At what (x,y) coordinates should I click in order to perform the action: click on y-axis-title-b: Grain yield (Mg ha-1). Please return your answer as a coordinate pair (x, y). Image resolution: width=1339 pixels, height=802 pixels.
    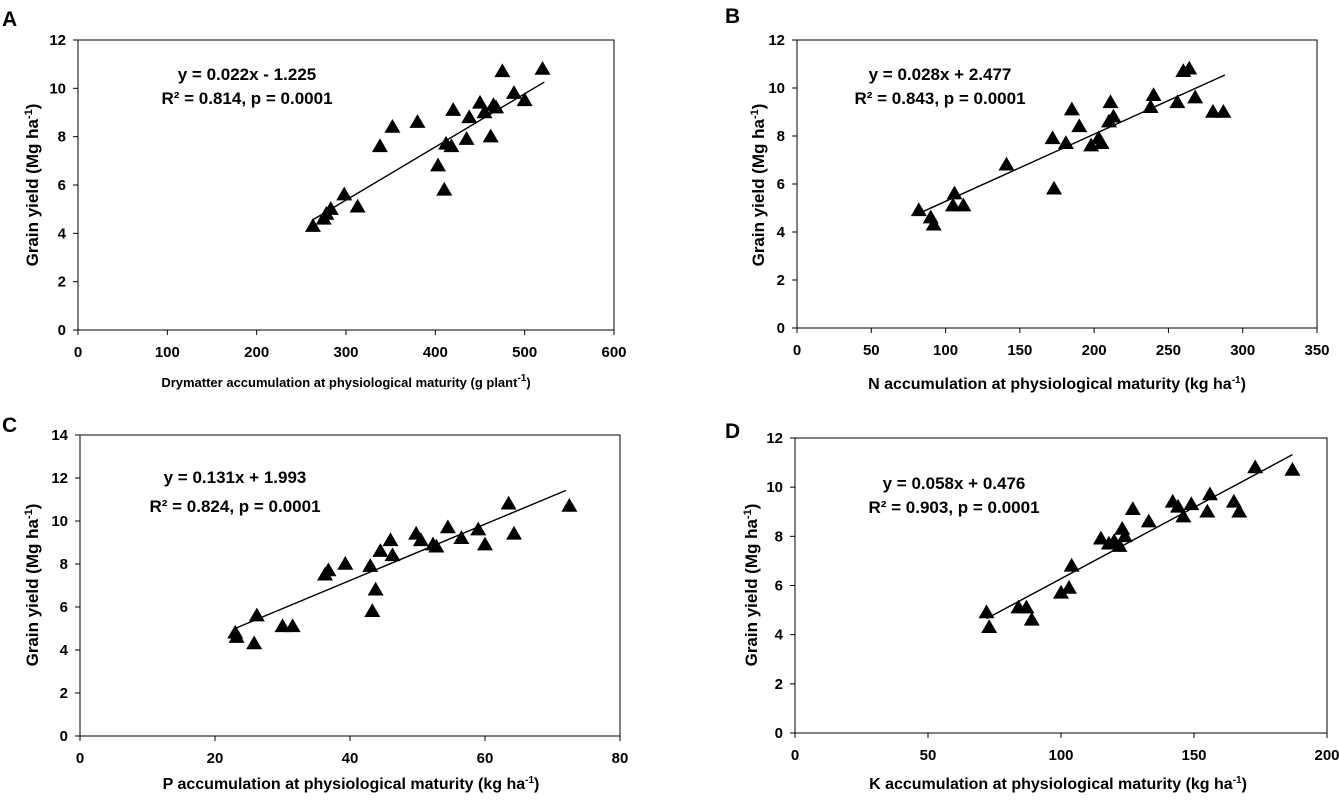
    Looking at the image, I should click on (758, 185).